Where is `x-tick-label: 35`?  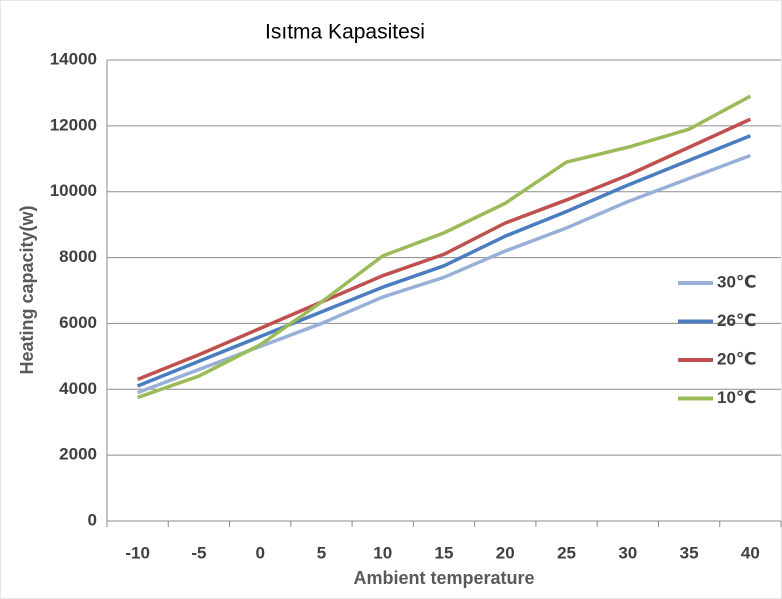 x-tick-label: 35 is located at coordinates (689, 552).